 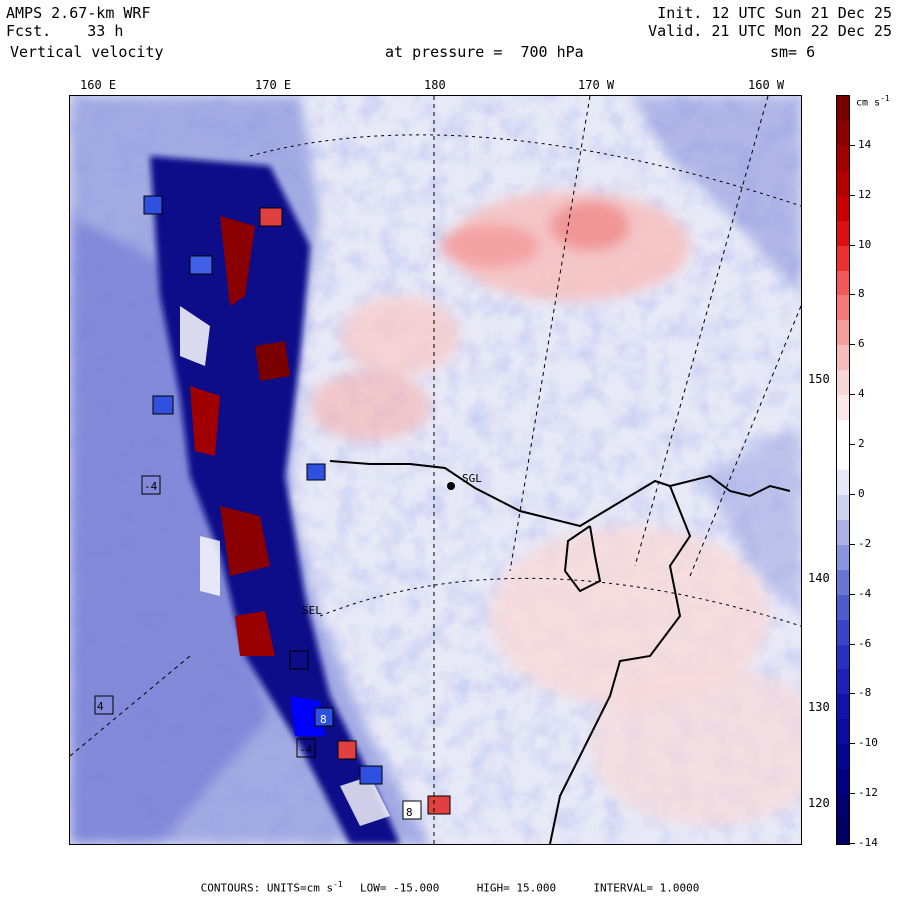 I want to click on colorbar-label: -14, so click(x=868, y=842).